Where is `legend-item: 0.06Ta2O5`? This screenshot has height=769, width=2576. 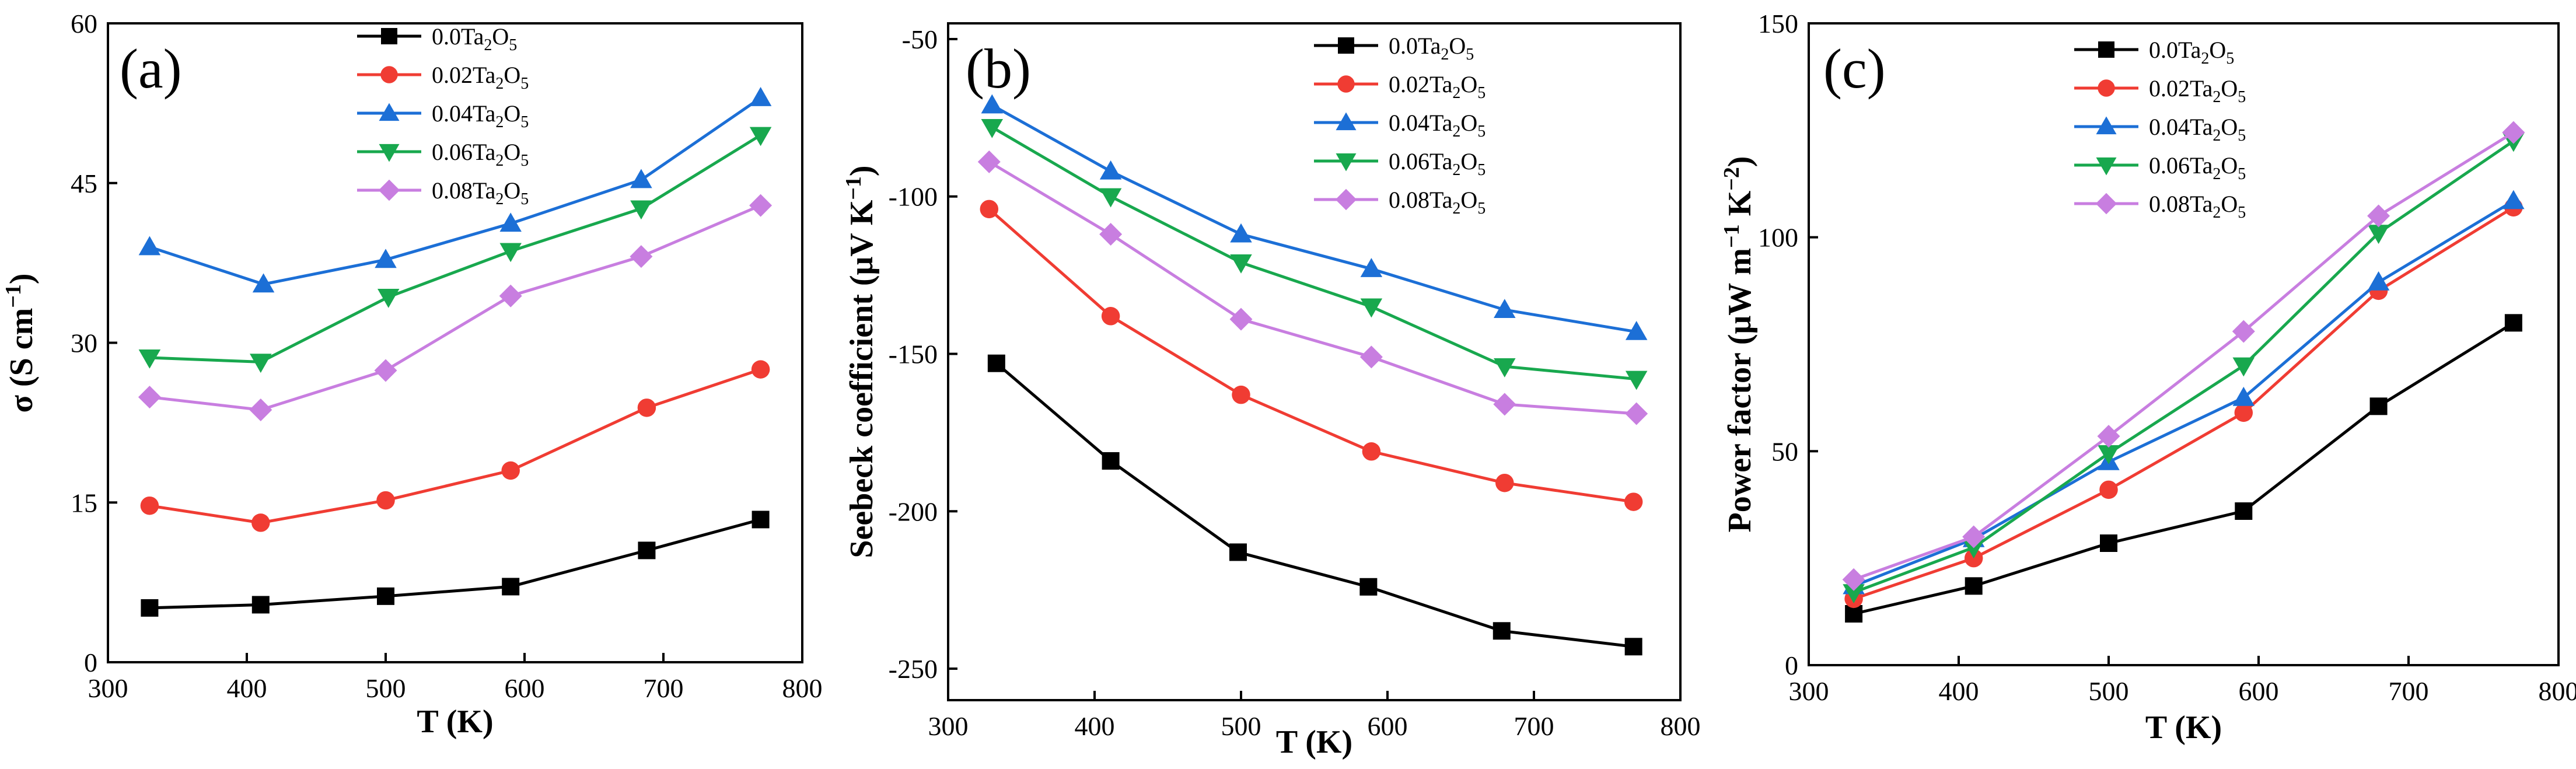
legend-item: 0.06Ta2O5 is located at coordinates (443, 154).